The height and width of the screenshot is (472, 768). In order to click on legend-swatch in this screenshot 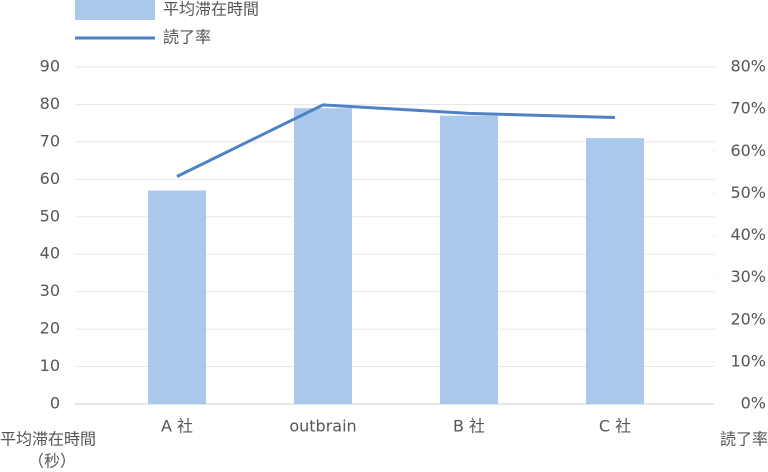, I will do `click(115, 10)`.